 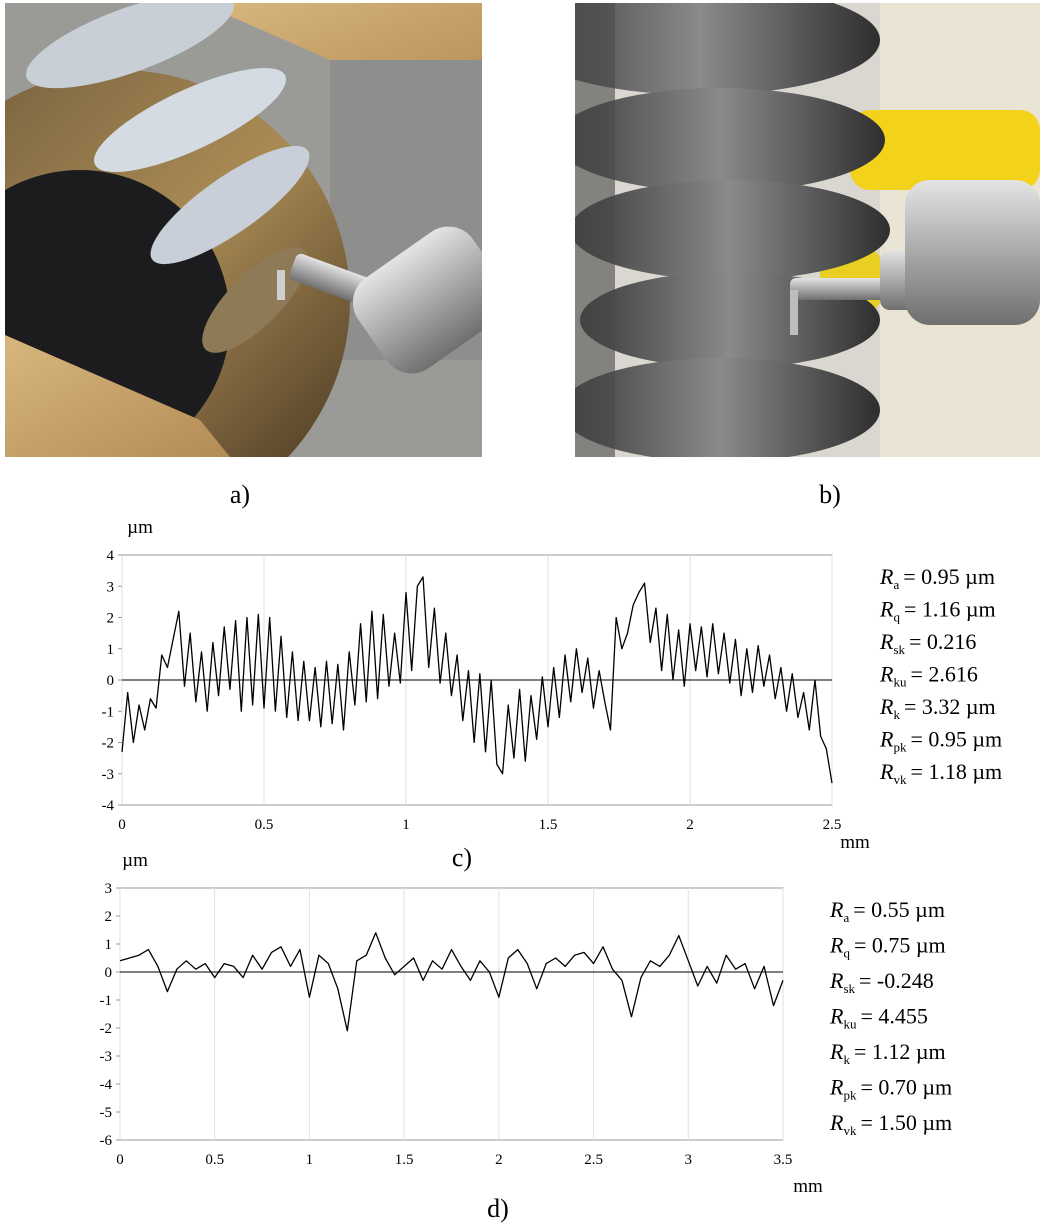 What do you see at coordinates (943, 674) in the screenshot?
I see `parameter-value: = 2.616` at bounding box center [943, 674].